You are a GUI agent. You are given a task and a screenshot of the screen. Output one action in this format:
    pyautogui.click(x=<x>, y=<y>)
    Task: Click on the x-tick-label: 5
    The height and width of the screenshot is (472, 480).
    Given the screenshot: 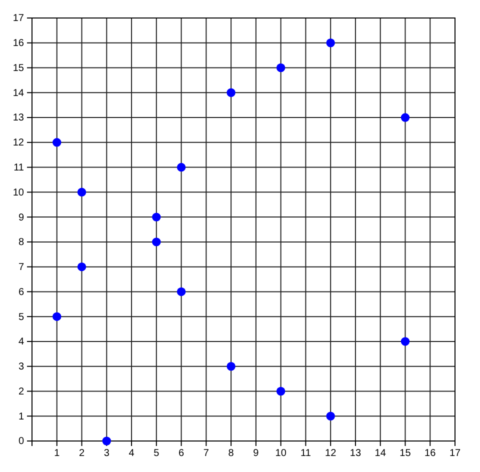 What is the action you would take?
    pyautogui.click(x=157, y=454)
    